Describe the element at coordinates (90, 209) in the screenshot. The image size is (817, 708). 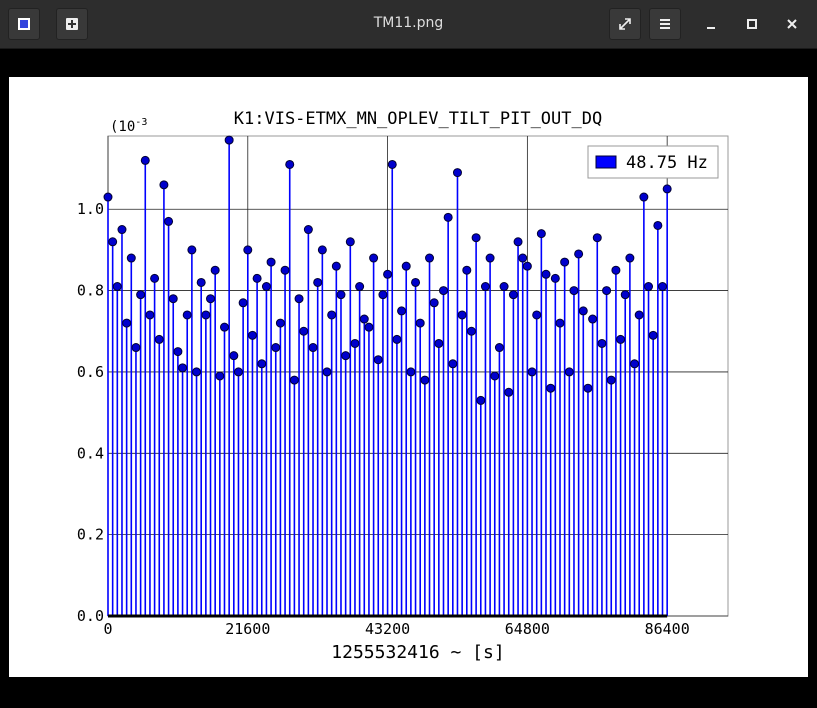
I see `y-tick-label: 1.0` at that location.